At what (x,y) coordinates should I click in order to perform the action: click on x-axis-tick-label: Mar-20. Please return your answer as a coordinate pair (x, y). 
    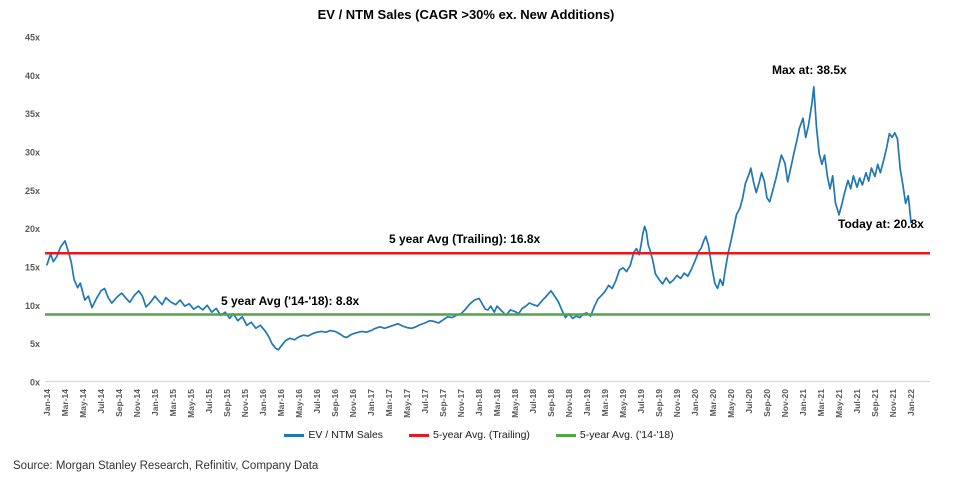
    Looking at the image, I should click on (713, 403).